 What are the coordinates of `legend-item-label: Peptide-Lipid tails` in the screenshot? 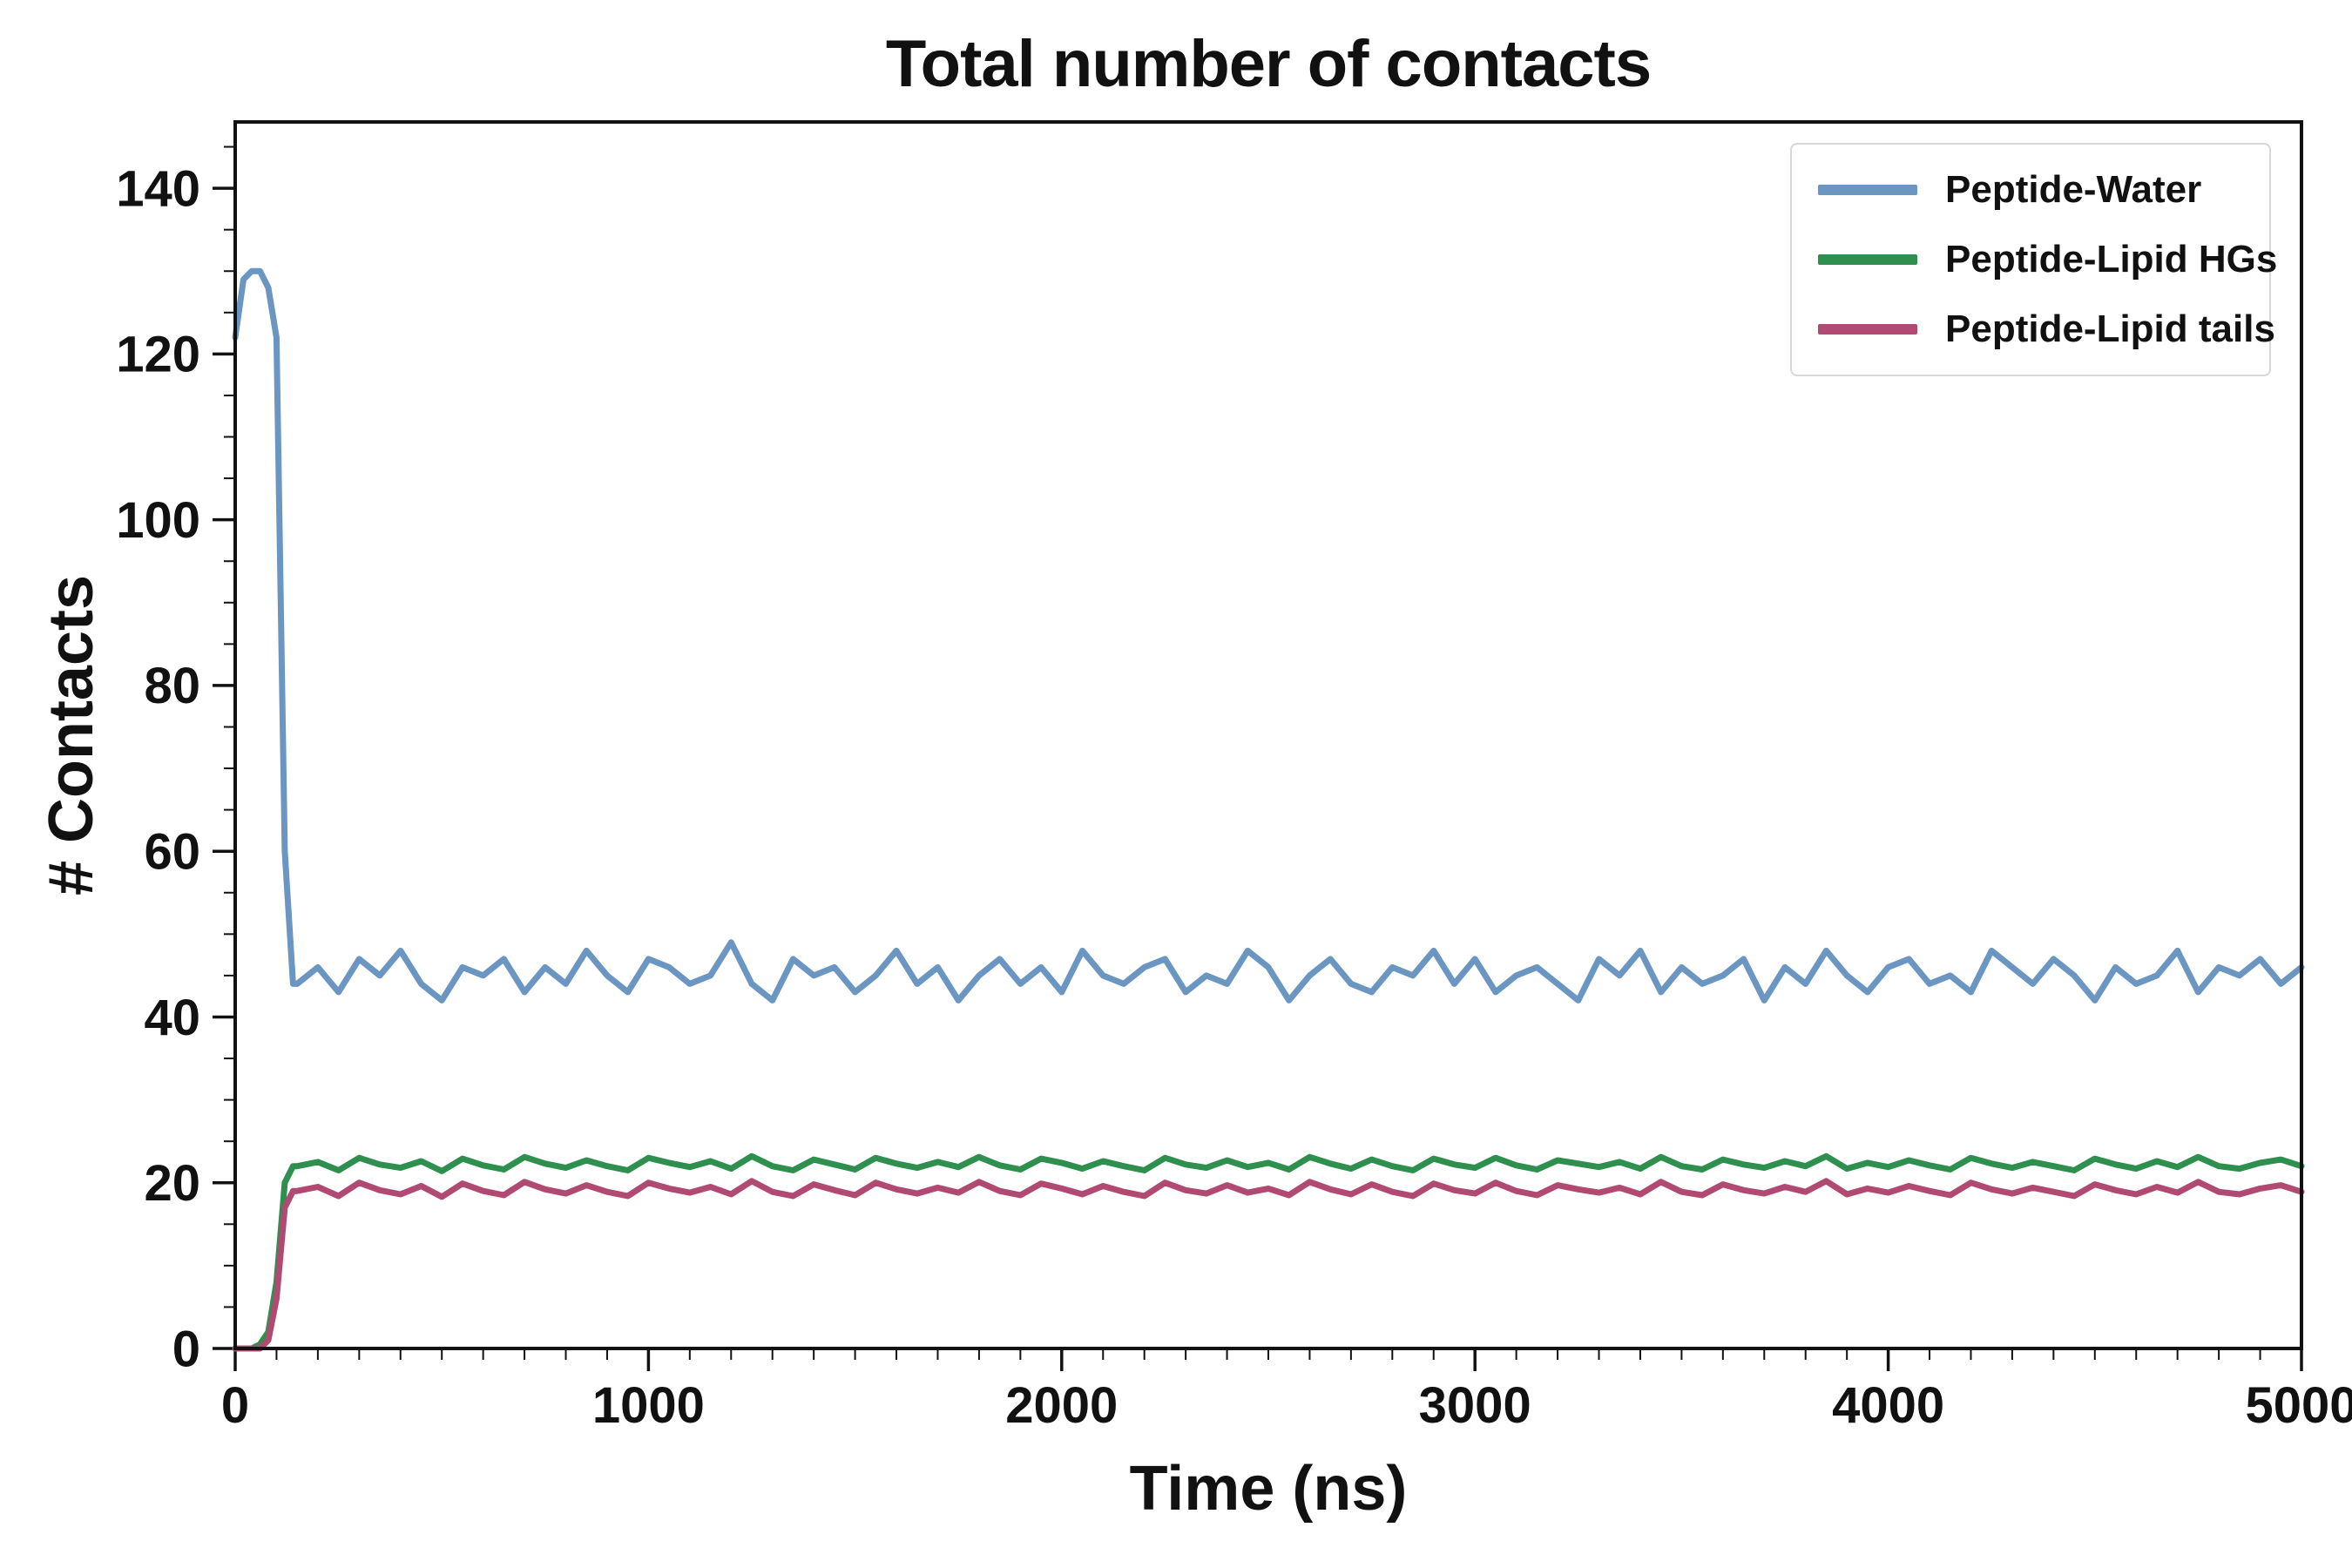 It's located at (2110, 329).